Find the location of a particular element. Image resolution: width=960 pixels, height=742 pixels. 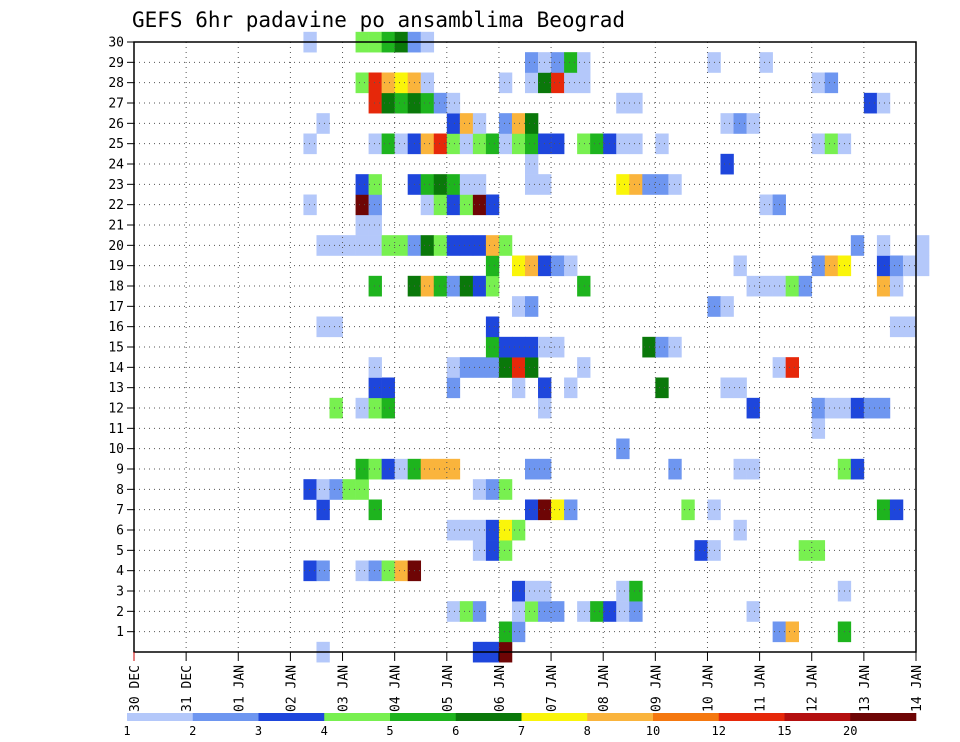

y-tick-label: 8 is located at coordinates (120, 490).